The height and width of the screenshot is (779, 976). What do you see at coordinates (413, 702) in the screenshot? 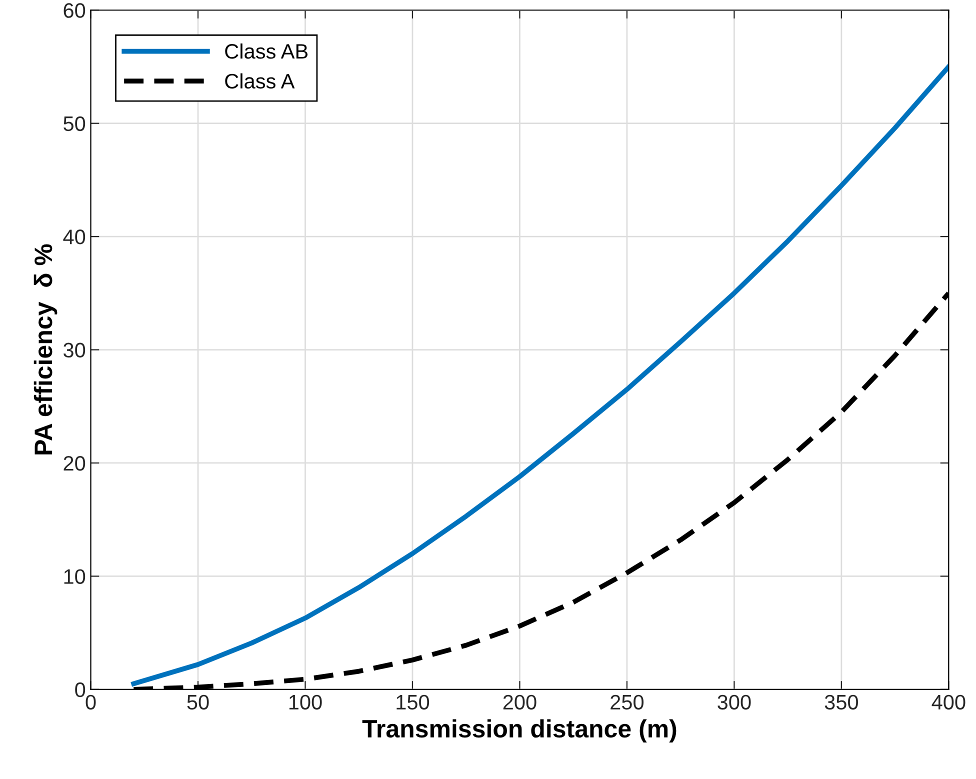
I see `x-tick-label: 150` at bounding box center [413, 702].